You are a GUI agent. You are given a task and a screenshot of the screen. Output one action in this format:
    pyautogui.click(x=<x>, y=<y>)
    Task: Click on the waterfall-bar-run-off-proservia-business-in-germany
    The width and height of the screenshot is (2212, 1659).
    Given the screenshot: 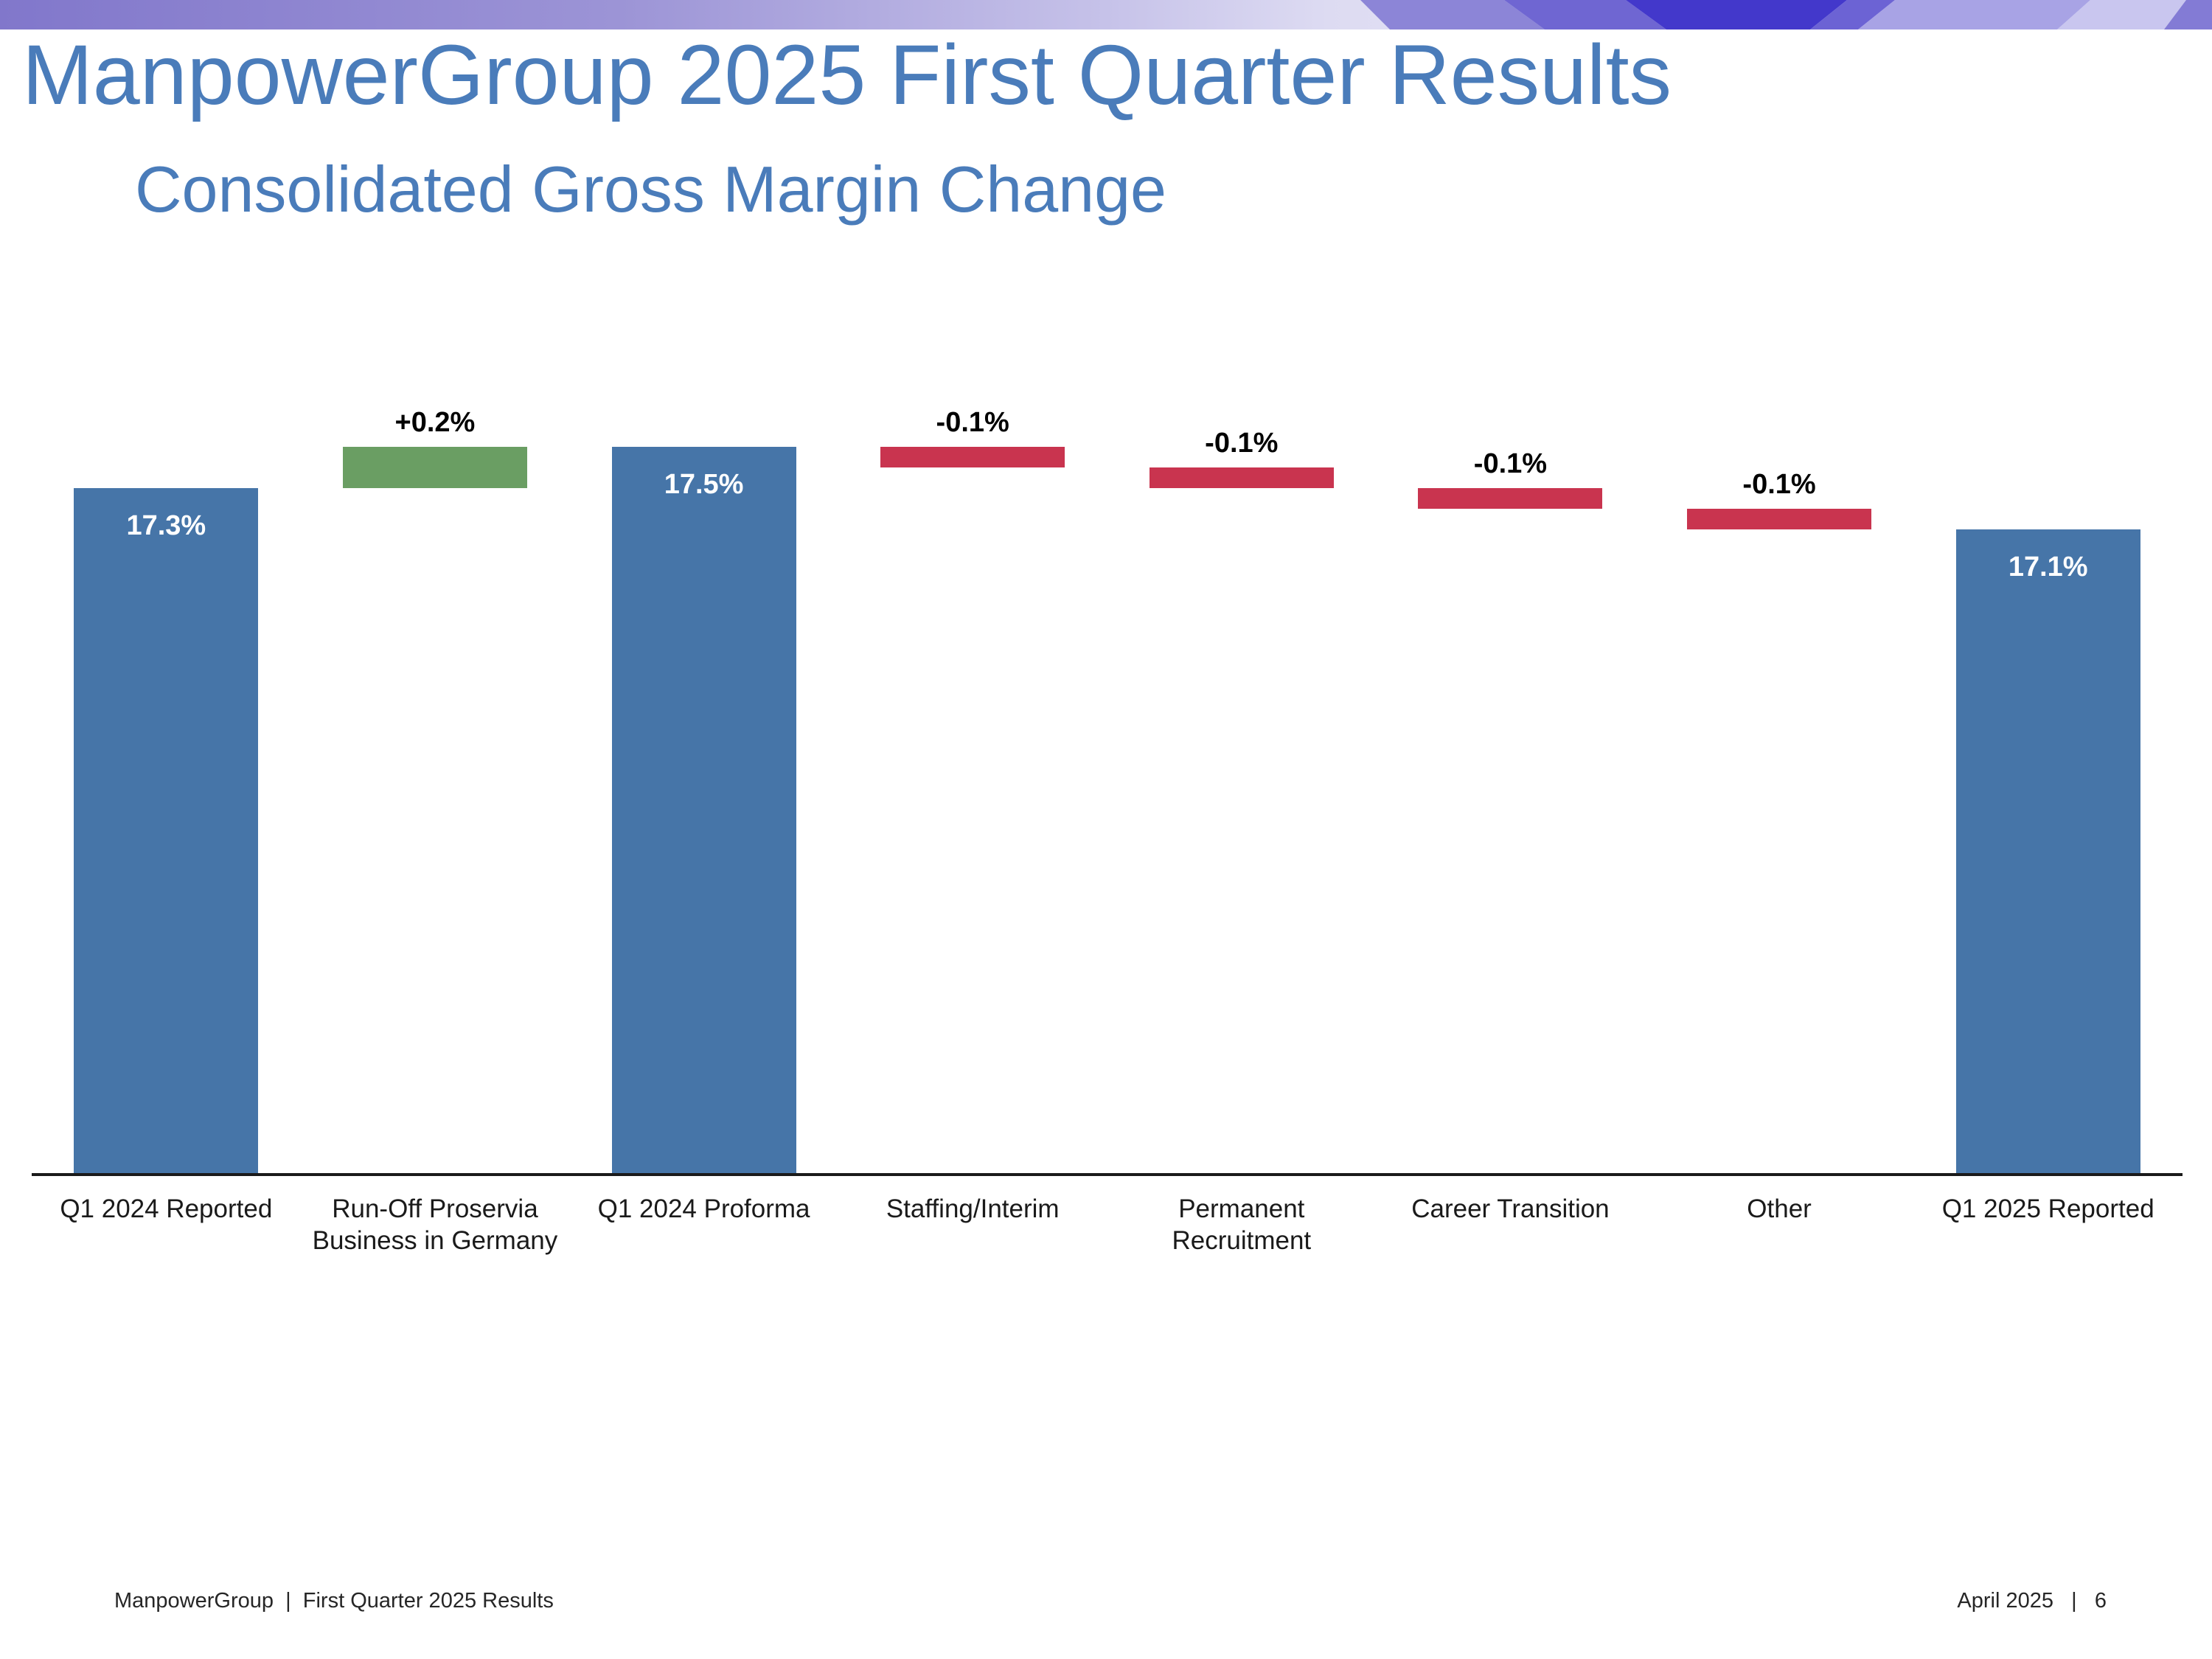 What is the action you would take?
    pyautogui.click(x=434, y=467)
    